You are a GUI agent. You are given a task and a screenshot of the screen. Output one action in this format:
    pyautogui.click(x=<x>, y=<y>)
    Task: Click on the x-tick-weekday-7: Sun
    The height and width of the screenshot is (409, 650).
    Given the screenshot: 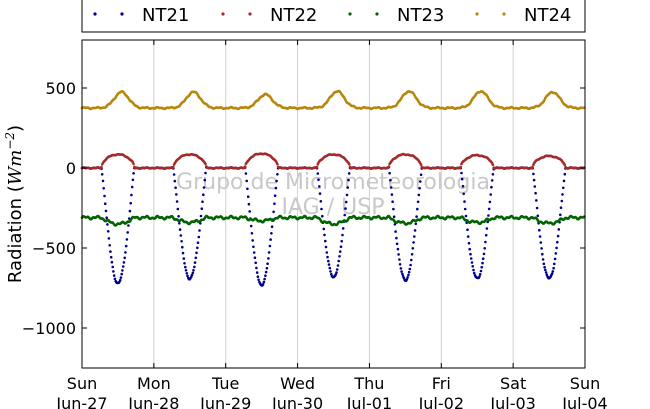 What is the action you would take?
    pyautogui.click(x=585, y=383)
    